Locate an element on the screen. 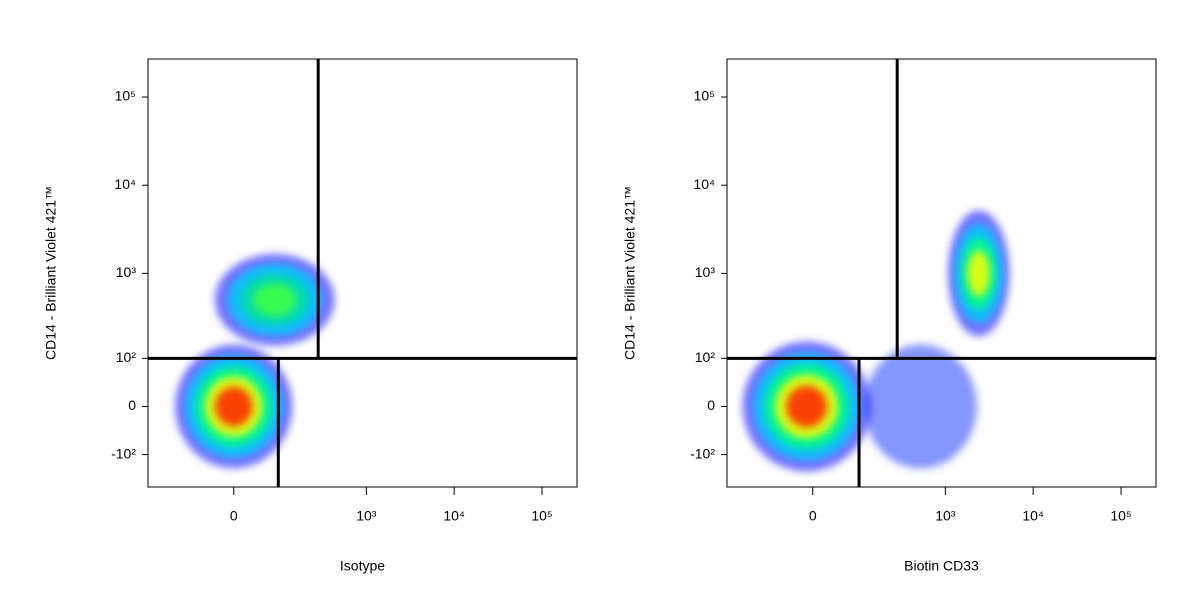 The width and height of the screenshot is (1200, 600). x-axis-label: Biotin CD33 is located at coordinates (941, 566).